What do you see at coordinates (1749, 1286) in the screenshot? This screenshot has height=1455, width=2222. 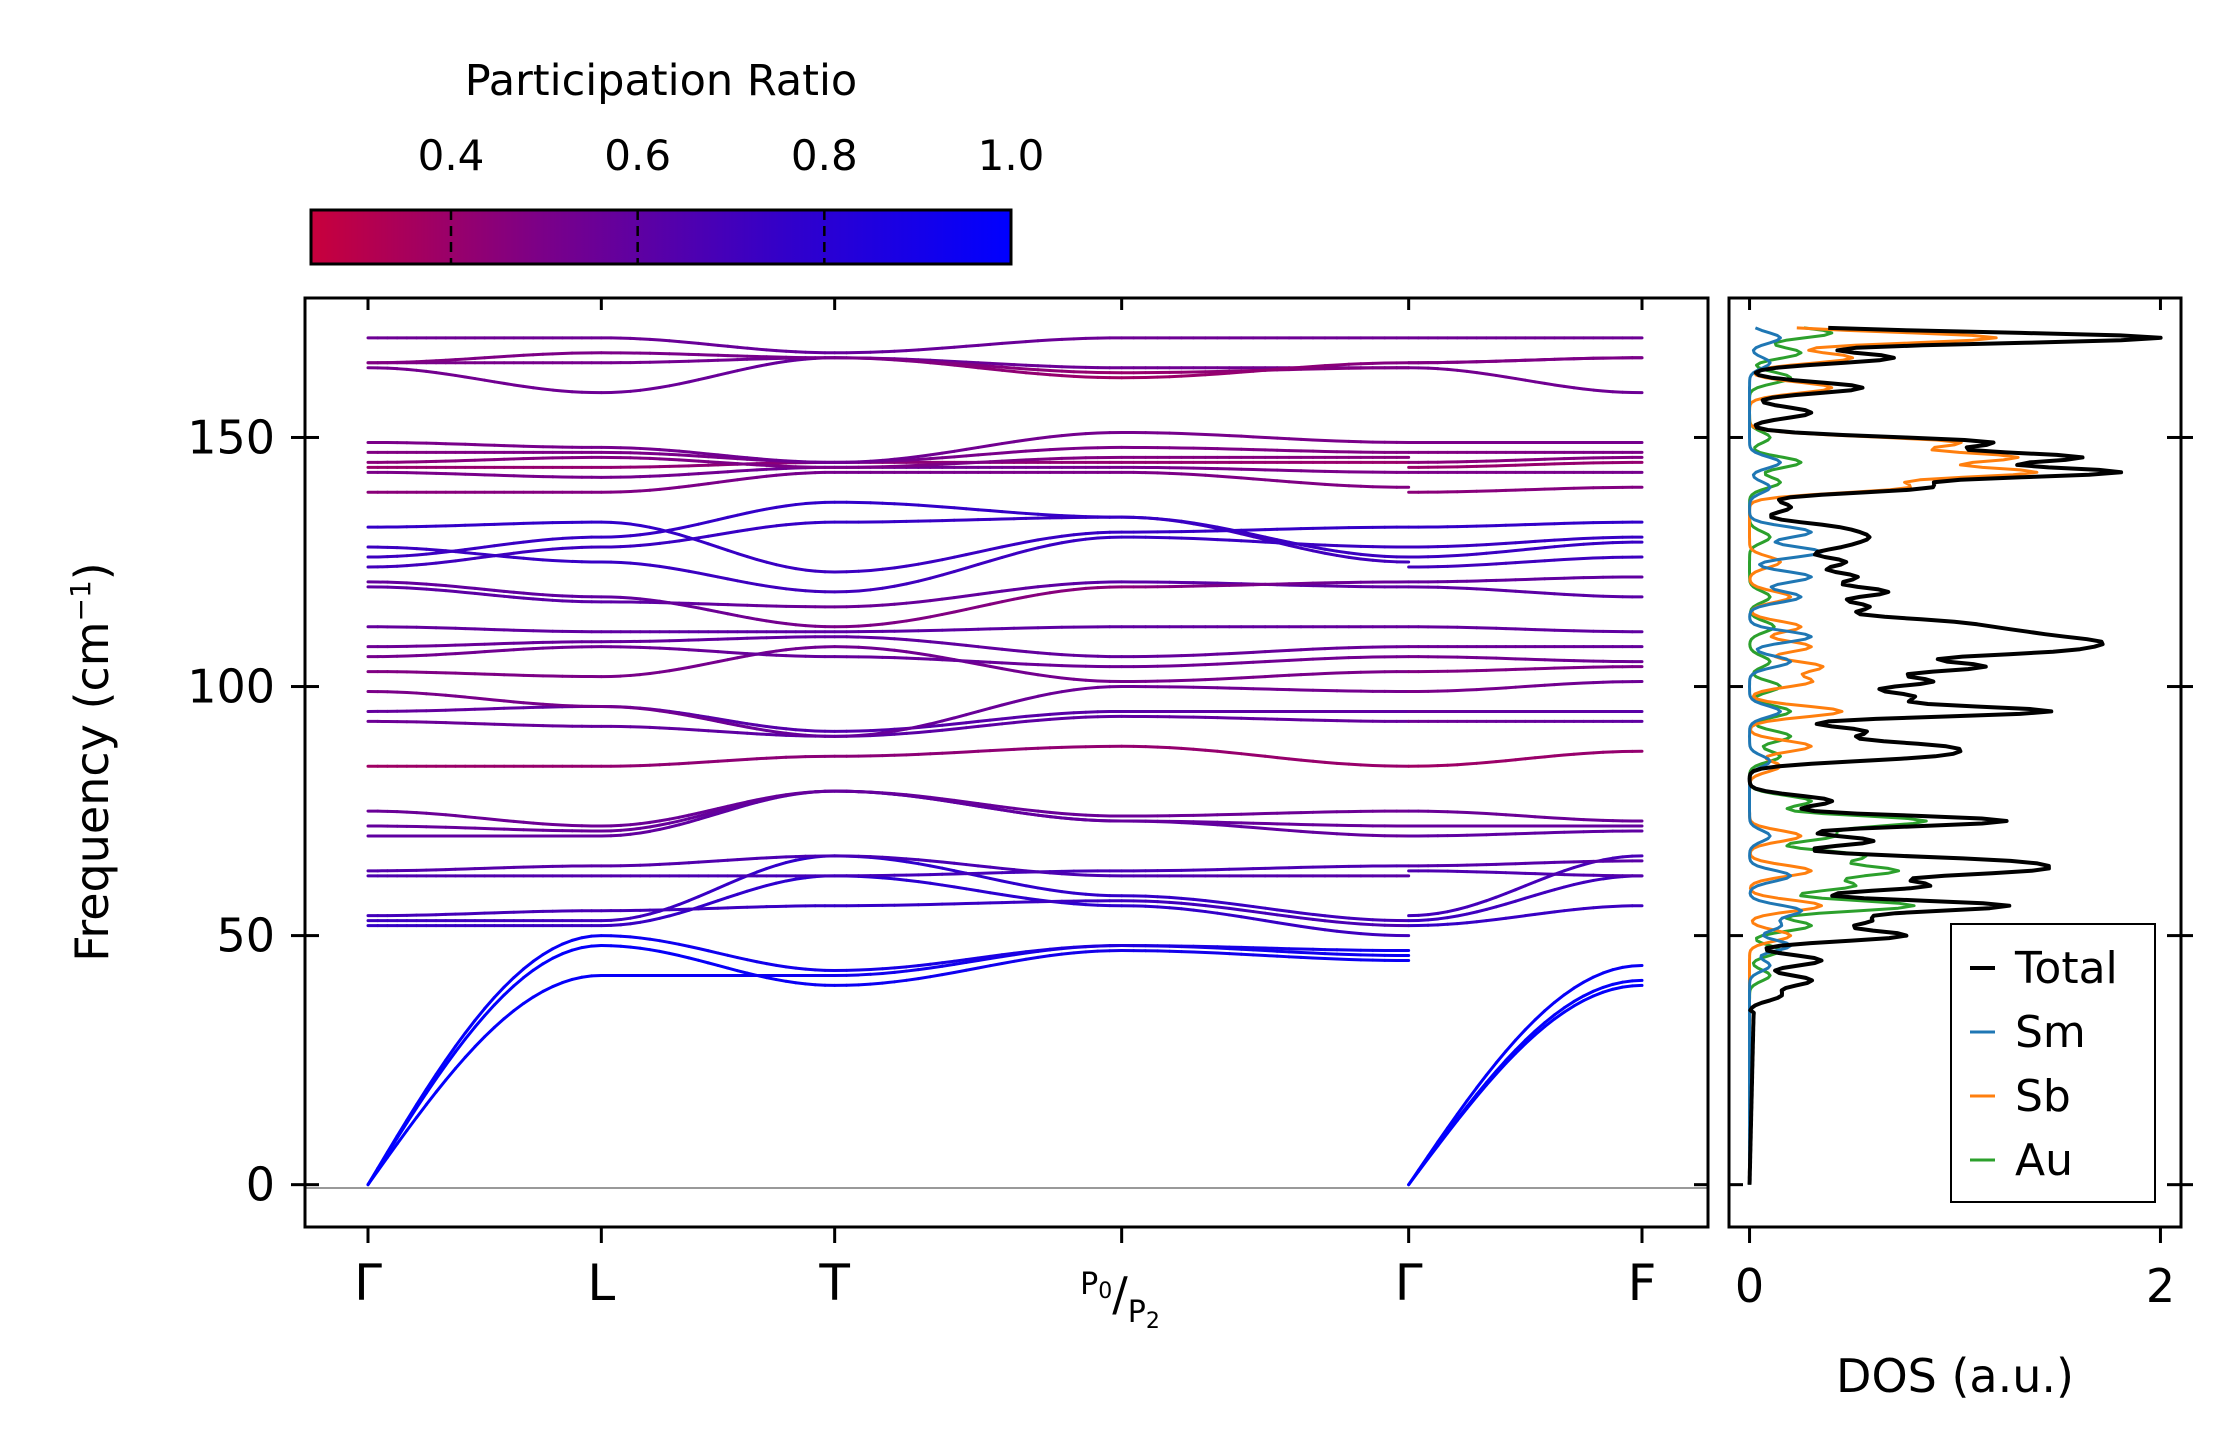 I see `dos-x-tick-label: 0` at bounding box center [1749, 1286].